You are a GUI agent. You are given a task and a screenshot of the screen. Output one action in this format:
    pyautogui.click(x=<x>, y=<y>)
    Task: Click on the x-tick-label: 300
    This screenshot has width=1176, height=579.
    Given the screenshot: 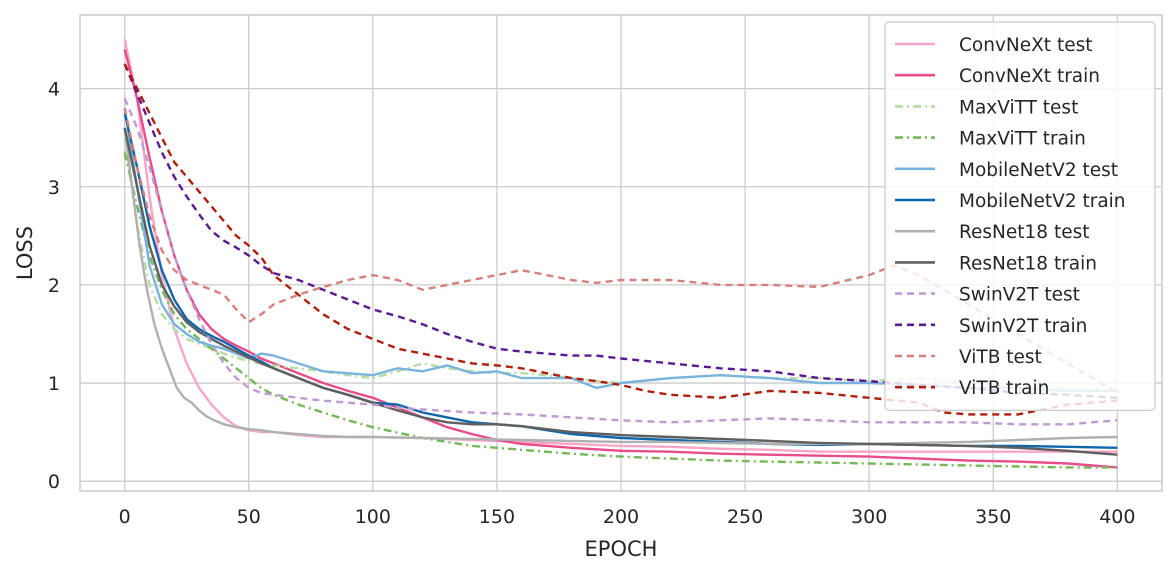 What is the action you would take?
    pyautogui.click(x=869, y=517)
    